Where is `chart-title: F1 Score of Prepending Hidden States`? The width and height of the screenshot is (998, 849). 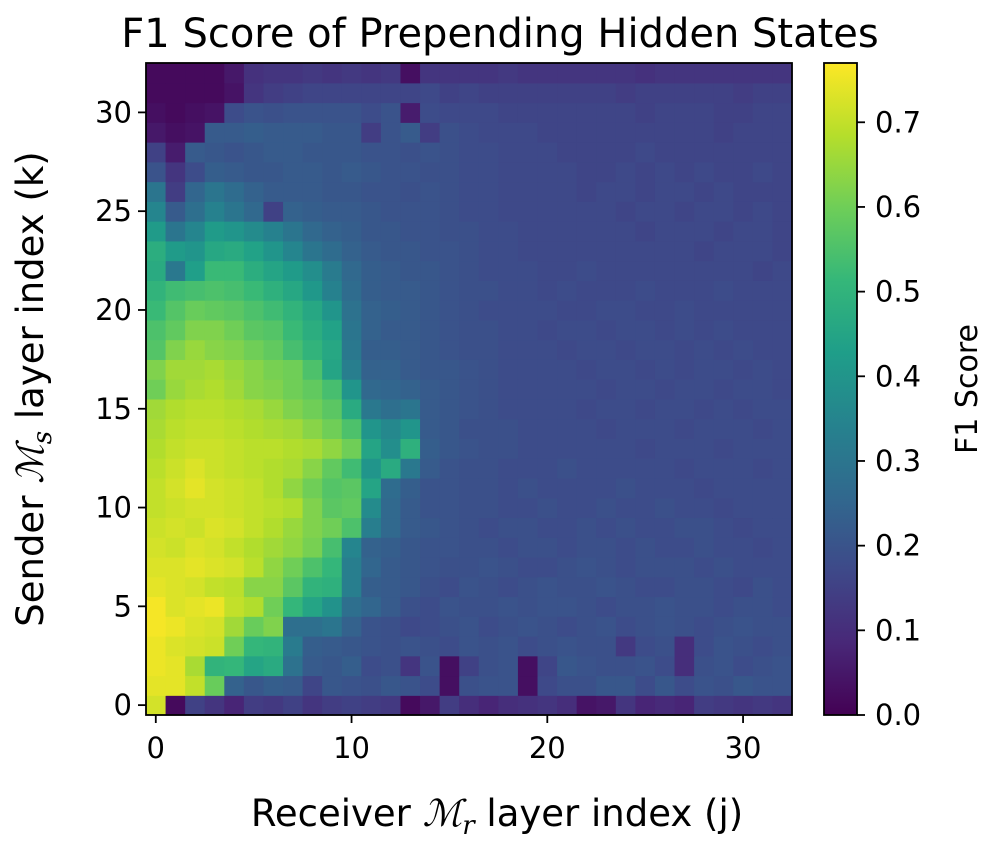 chart-title: F1 Score of Prepending Hidden States is located at coordinates (499, 34).